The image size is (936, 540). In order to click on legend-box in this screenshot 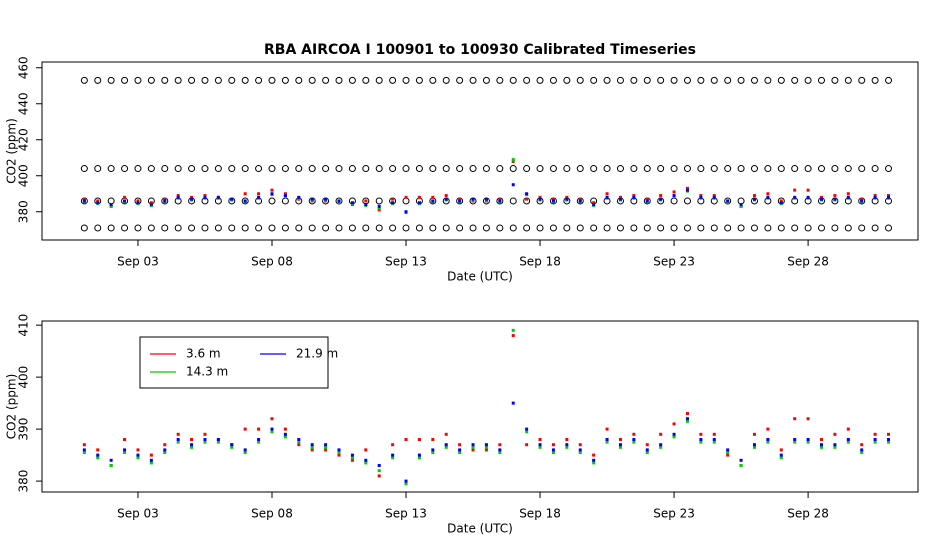, I will do `click(234, 362)`.